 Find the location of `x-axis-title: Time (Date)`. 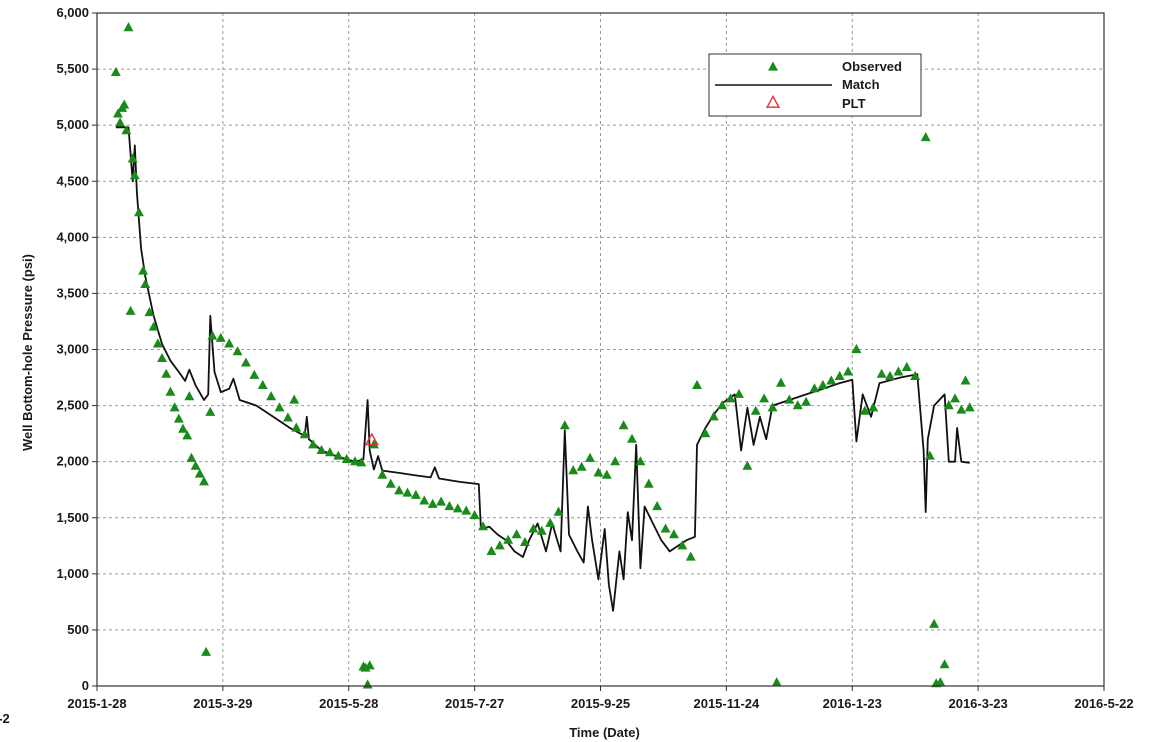

x-axis-title: Time (Date) is located at coordinates (604, 732).